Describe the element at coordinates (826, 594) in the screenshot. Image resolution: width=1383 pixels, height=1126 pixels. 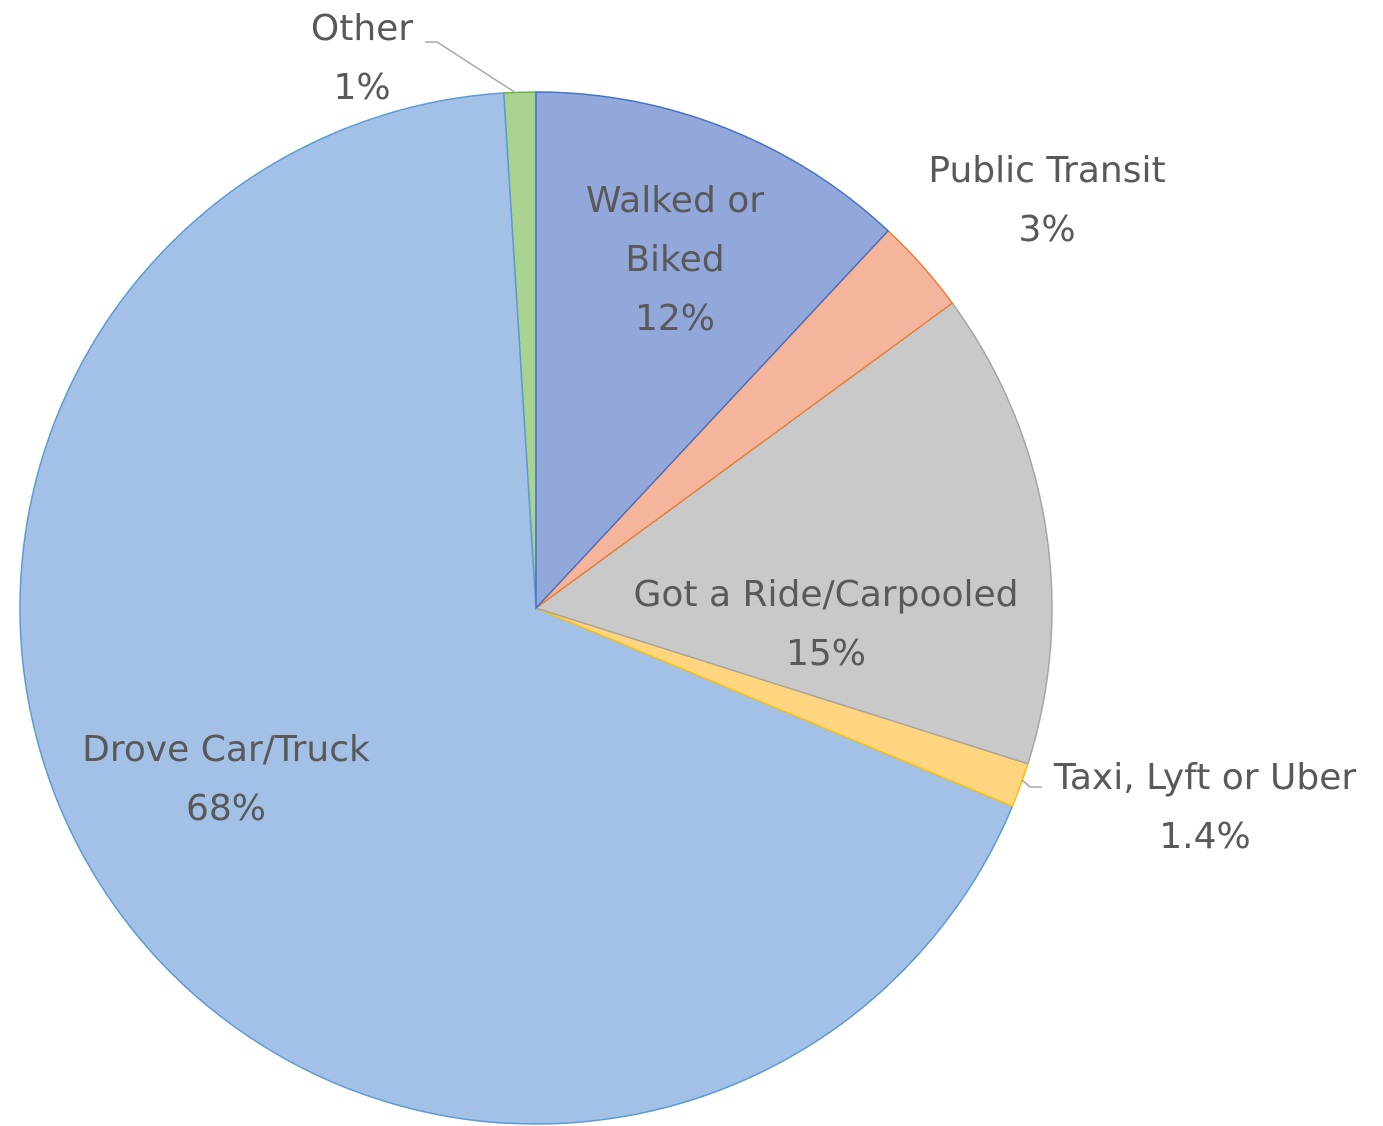
I see `category-name: Got a Ride/Carpooled` at that location.